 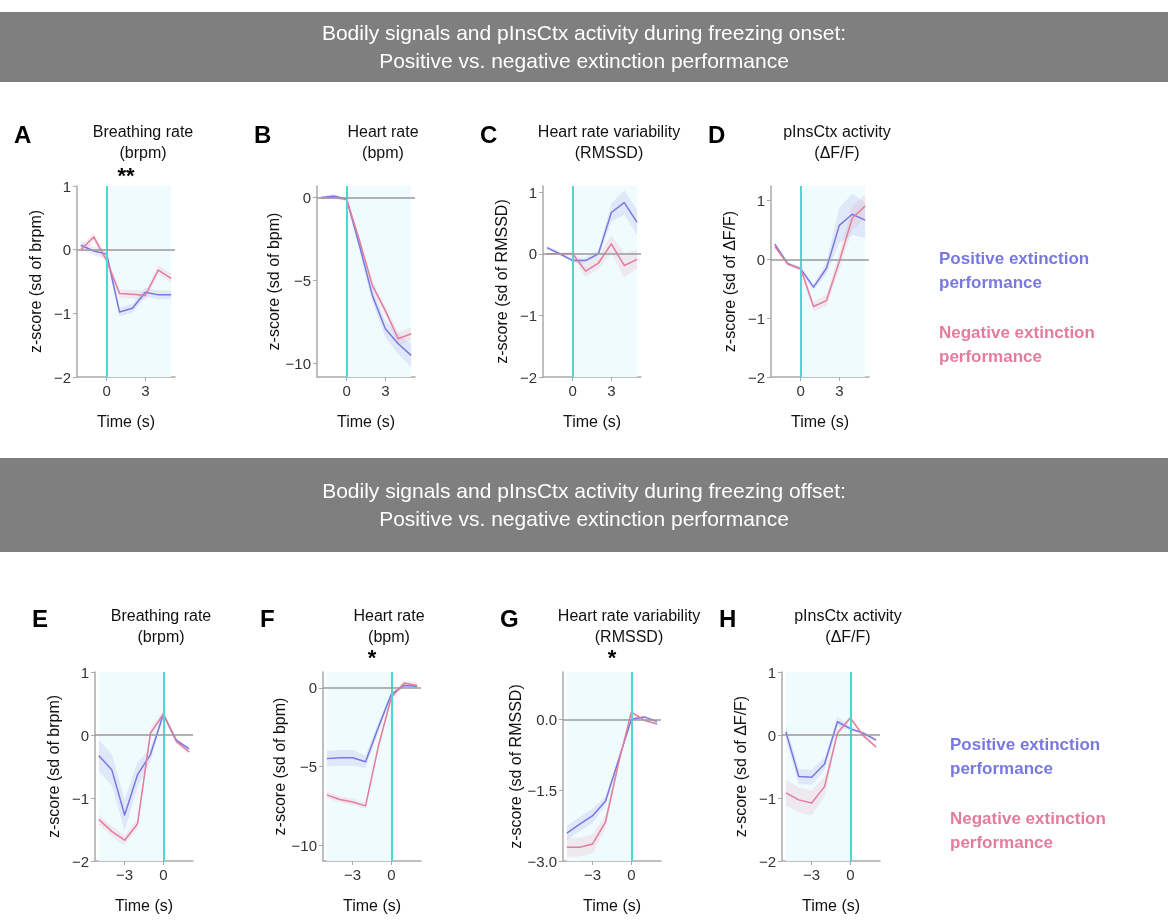 What do you see at coordinates (126, 175) in the screenshot?
I see `annotation: **` at bounding box center [126, 175].